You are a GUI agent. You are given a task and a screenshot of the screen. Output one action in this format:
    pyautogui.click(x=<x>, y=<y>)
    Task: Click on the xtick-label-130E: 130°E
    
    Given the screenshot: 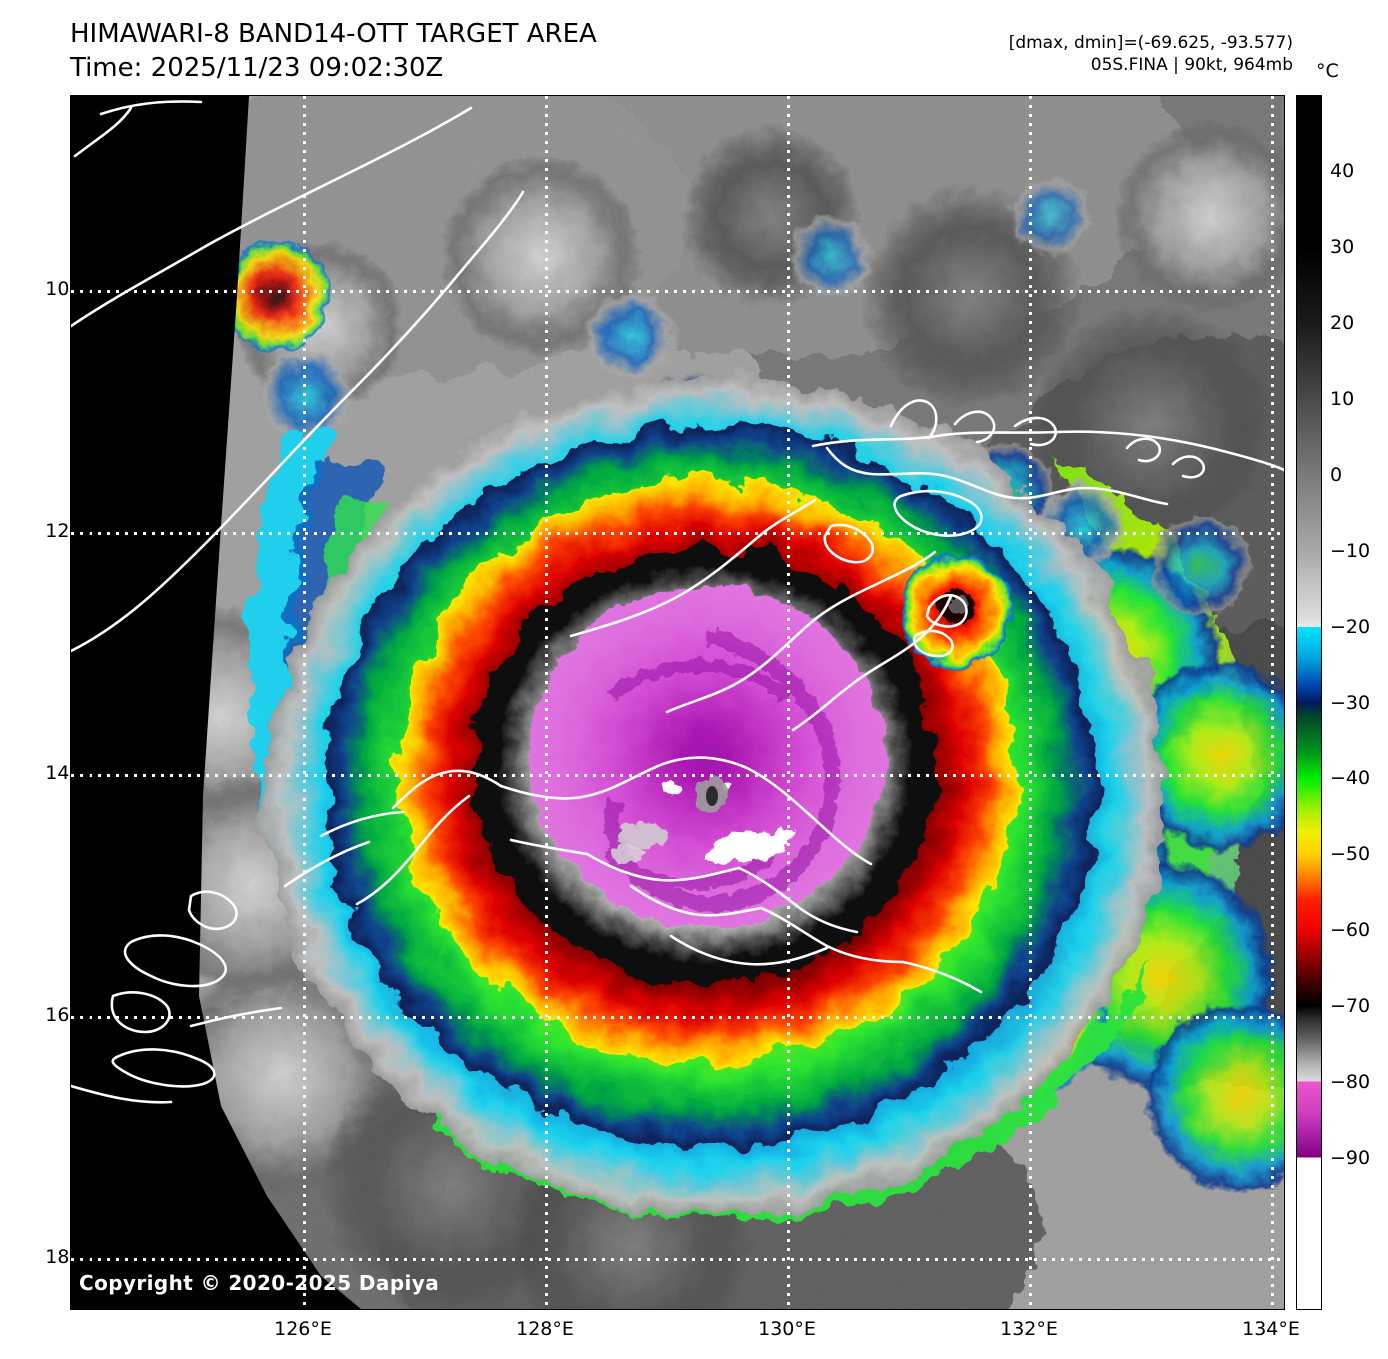 What is the action you would take?
    pyautogui.click(x=787, y=1329)
    